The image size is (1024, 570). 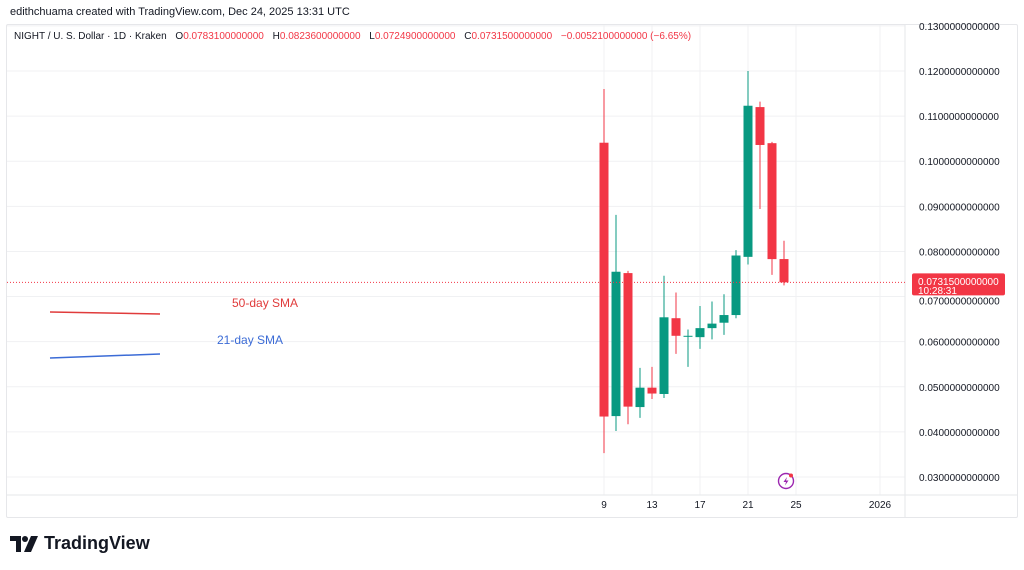 What do you see at coordinates (652, 505) in the screenshot?
I see `x-tick-label: 13` at bounding box center [652, 505].